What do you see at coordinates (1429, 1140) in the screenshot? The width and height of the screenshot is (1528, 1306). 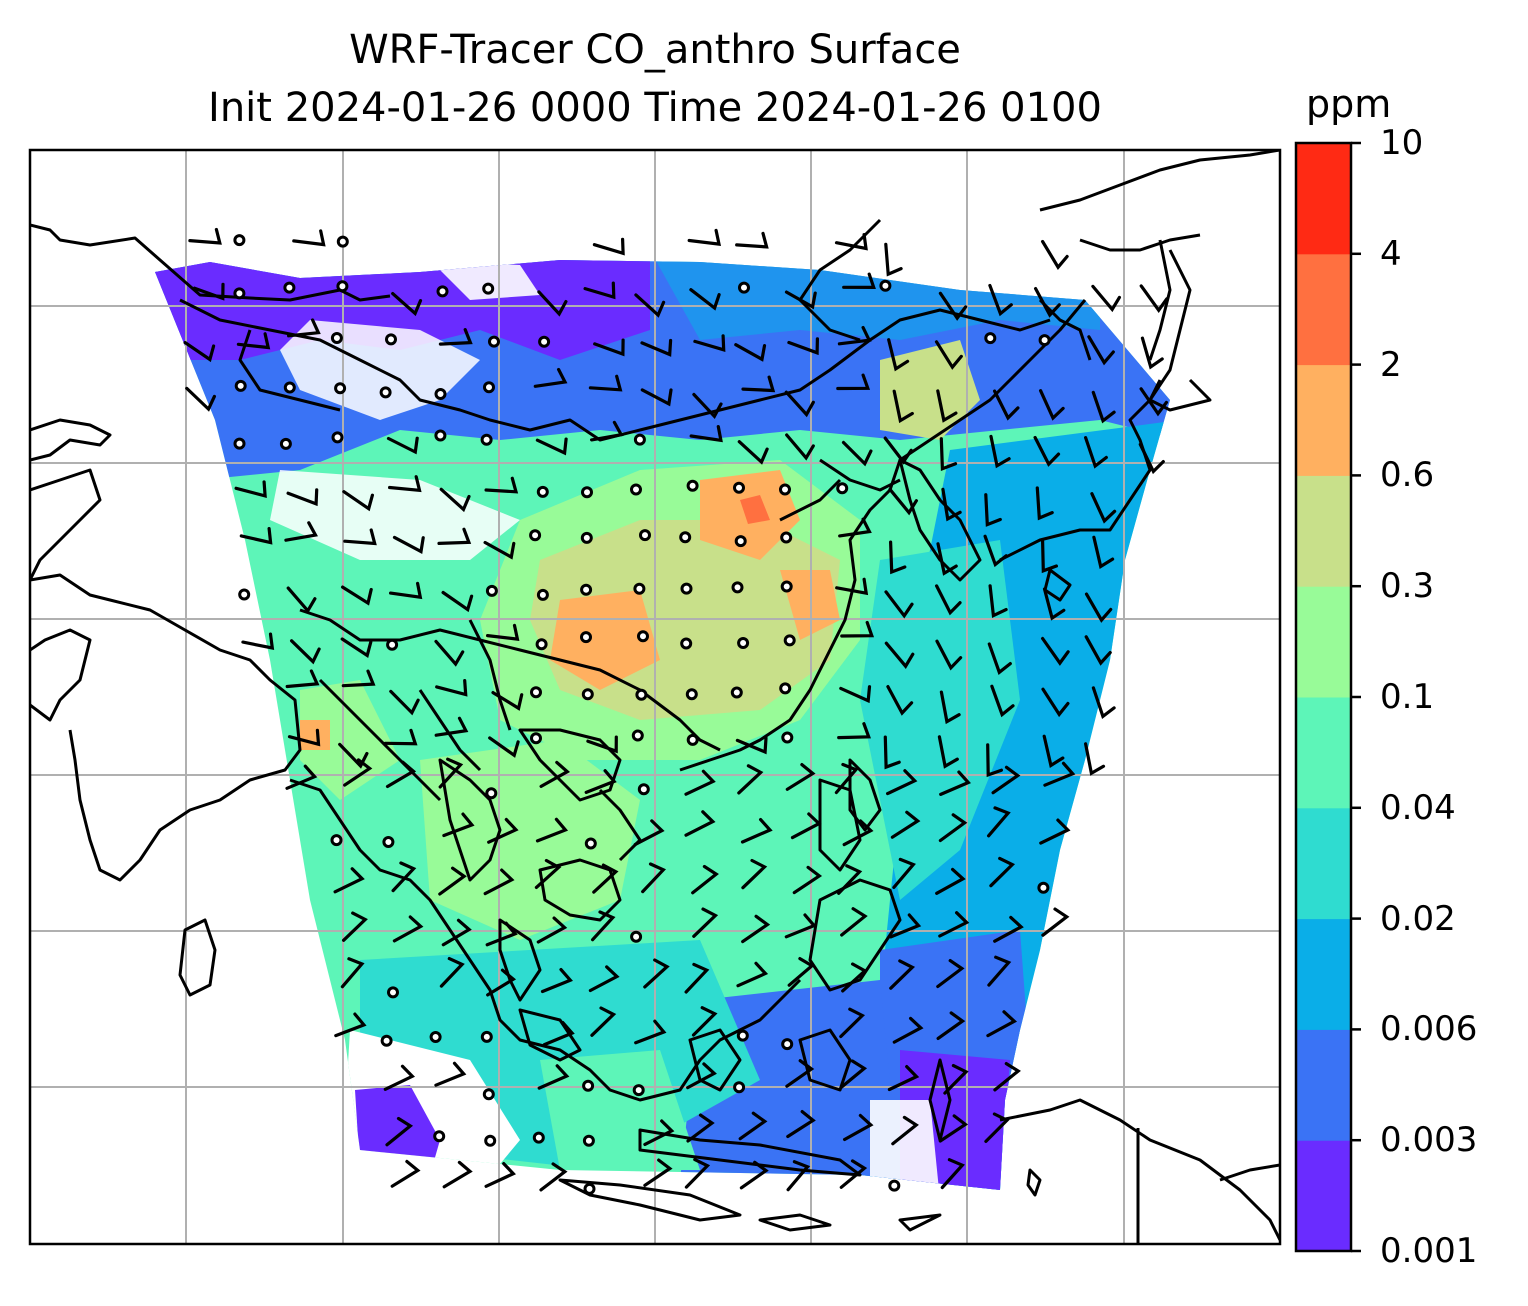 I see `colorbar-tick-label: 0.003` at bounding box center [1429, 1140].